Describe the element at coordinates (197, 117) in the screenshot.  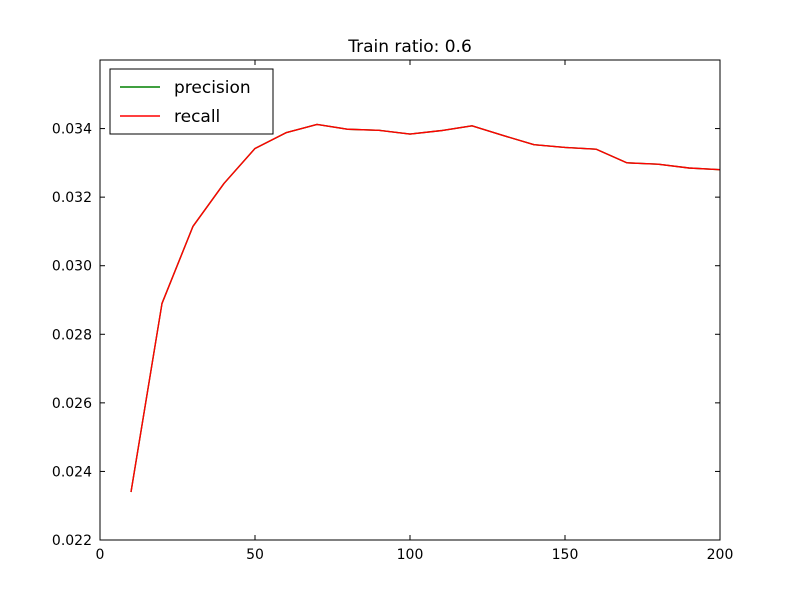
I see `legend-label-recall: recall` at that location.